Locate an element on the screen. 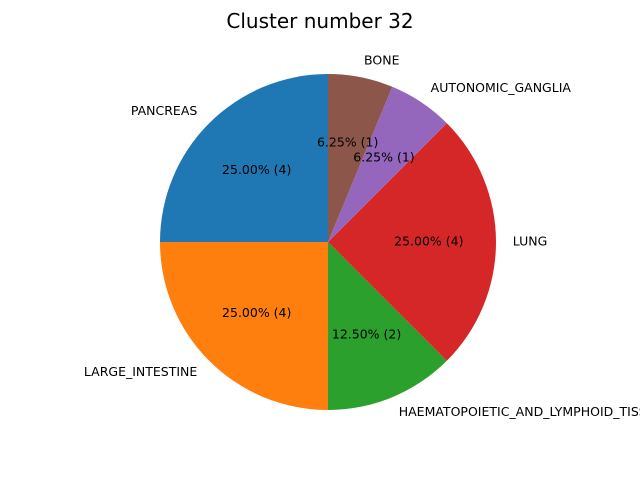 This screenshot has height=480, width=640. pie-slice-large-intestine is located at coordinates (244, 326).